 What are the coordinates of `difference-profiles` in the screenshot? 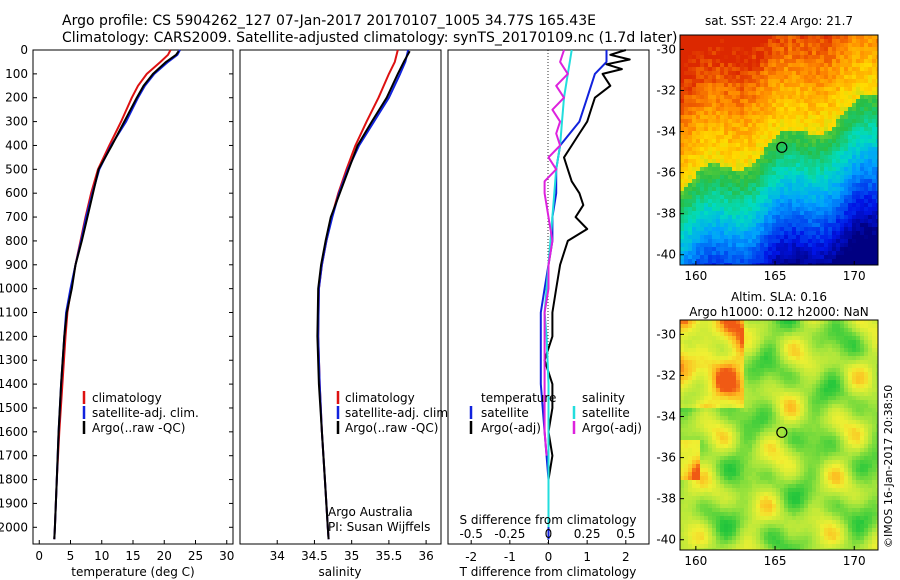 It's located at (585, 294).